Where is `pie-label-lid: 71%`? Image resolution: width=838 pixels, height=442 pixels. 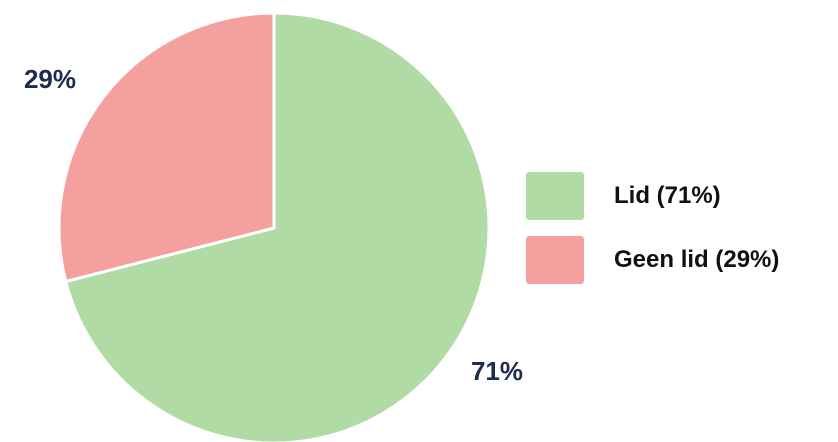
pie-label-lid: 71% is located at coordinates (497, 371).